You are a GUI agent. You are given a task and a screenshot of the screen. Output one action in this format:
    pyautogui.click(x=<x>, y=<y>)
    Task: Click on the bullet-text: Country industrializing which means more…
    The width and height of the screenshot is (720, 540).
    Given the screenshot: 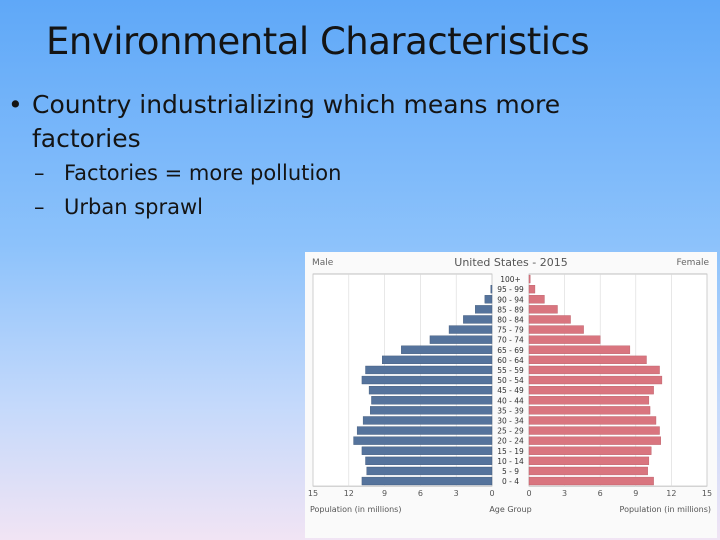 What is the action you would take?
    pyautogui.click(x=296, y=121)
    